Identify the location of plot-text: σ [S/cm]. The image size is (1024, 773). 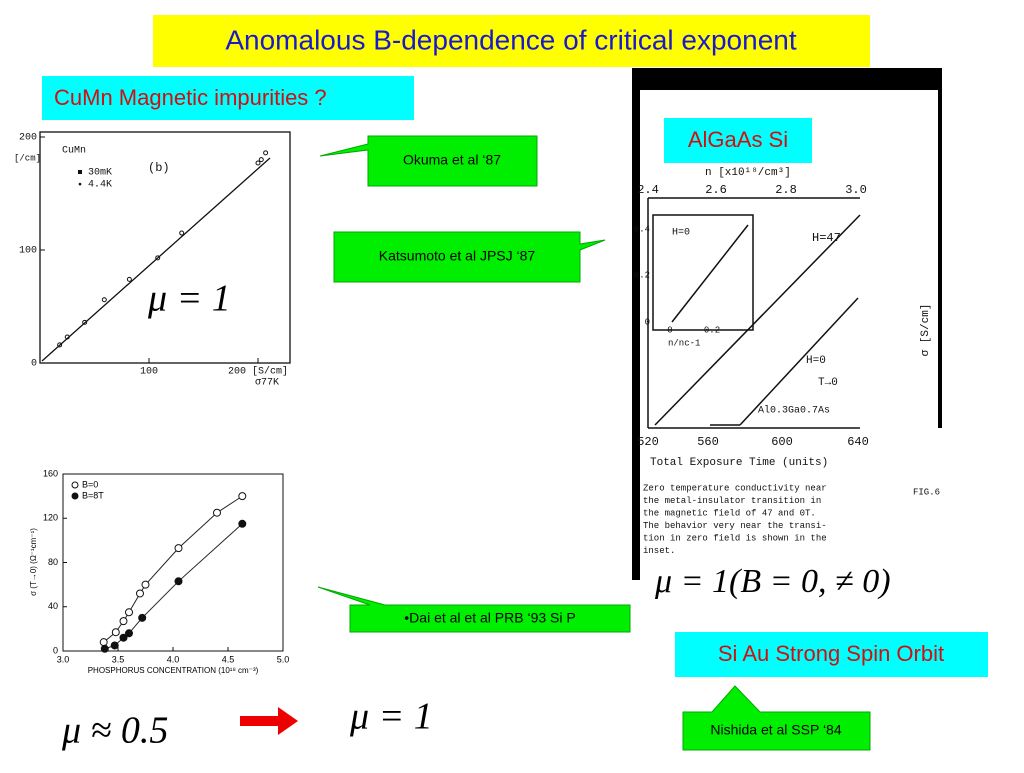
(926, 330).